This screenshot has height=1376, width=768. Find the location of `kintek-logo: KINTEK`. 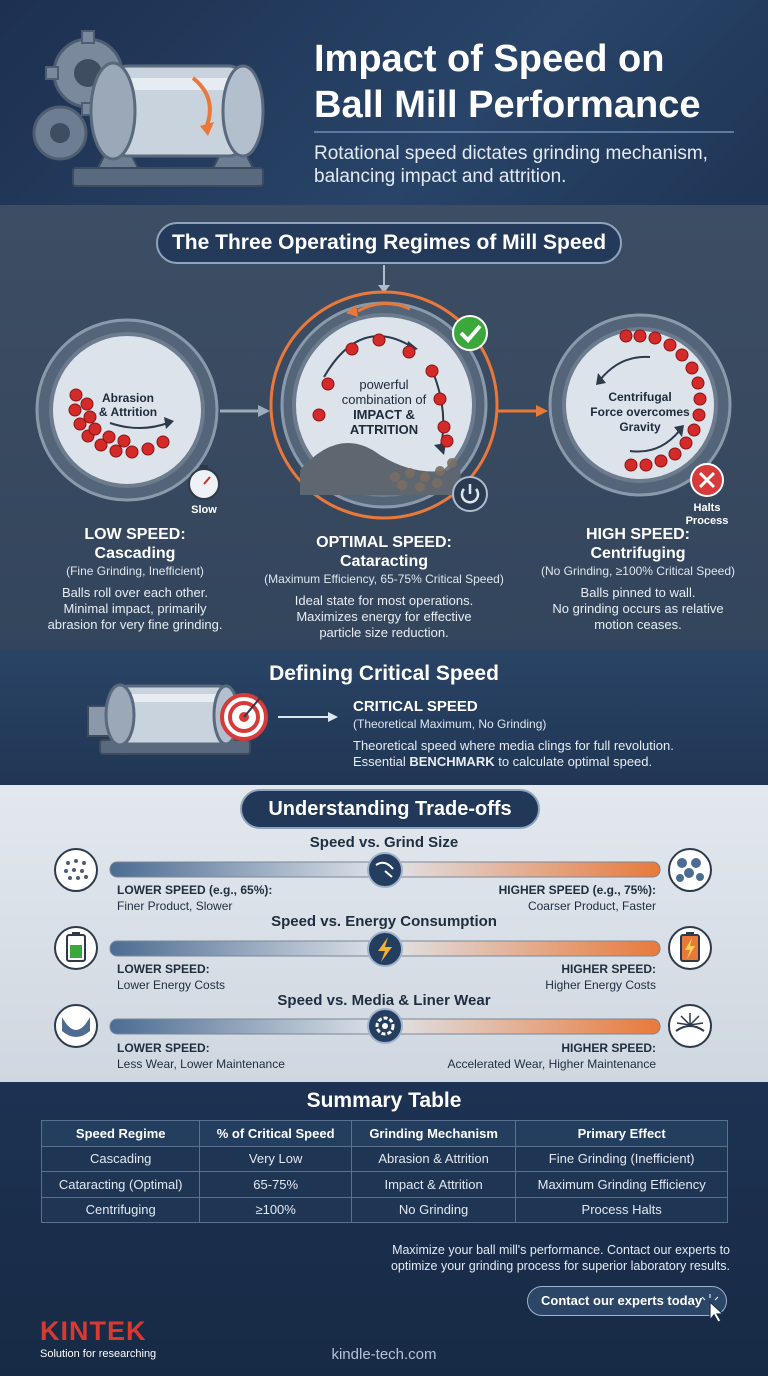

kintek-logo: KINTEK is located at coordinates (93, 1331).